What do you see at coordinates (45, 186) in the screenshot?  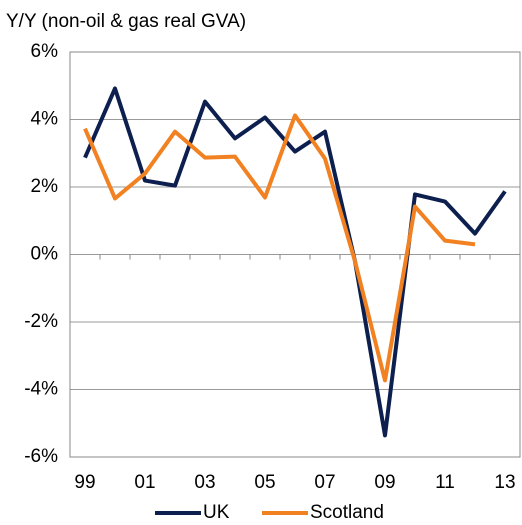 I see `y-tick-label: 2%` at bounding box center [45, 186].